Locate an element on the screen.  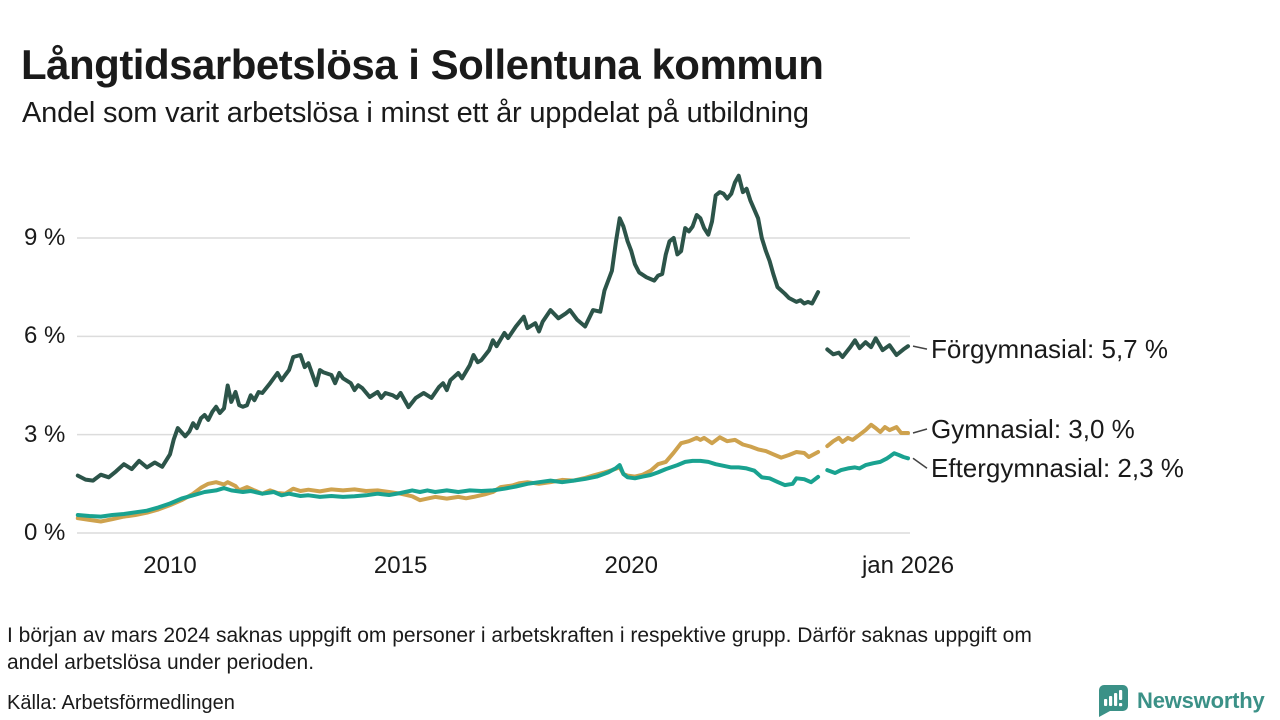
footnote-line-2: andel arbetslösa under perioden. is located at coordinates (161, 662).